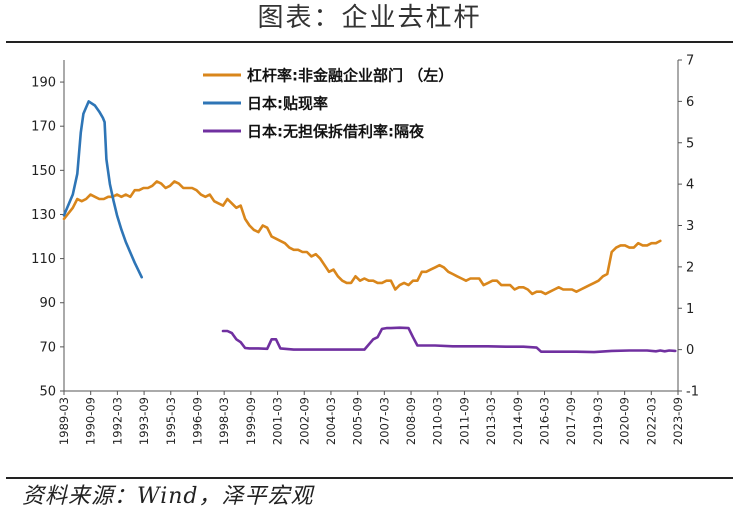 The height and width of the screenshot is (514, 739). I want to click on x-tick-label: 1989-03, so click(64, 421).